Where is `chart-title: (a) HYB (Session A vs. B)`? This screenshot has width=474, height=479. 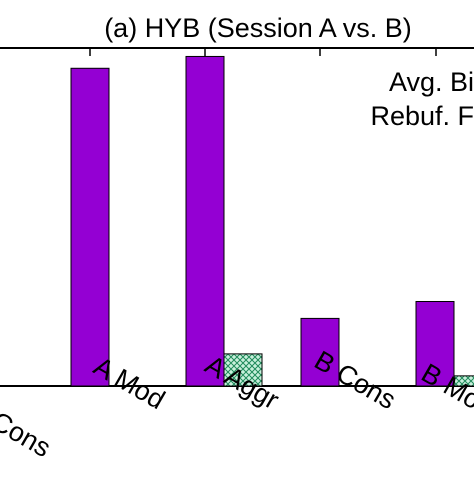 chart-title: (a) HYB (Session A vs. B) is located at coordinates (258, 28).